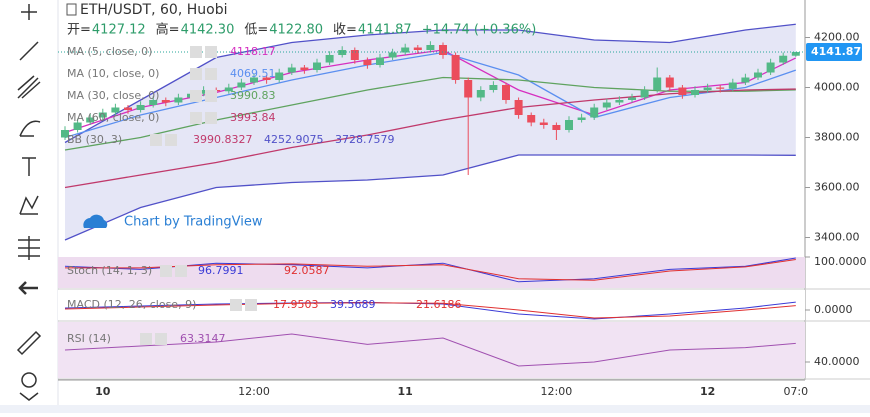 Image resolution: width=870 pixels, height=417 pixels. Describe the element at coordinates (30, 128) in the screenshot. I see `brush-tool` at that location.